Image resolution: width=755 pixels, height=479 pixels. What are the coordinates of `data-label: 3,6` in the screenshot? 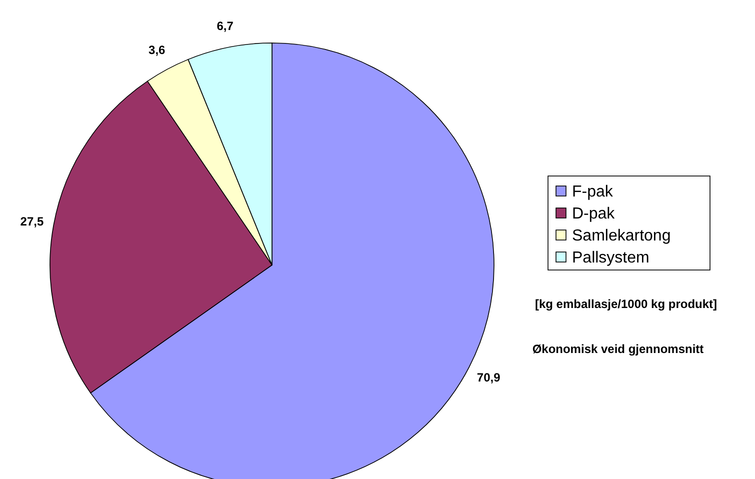 It's located at (157, 50).